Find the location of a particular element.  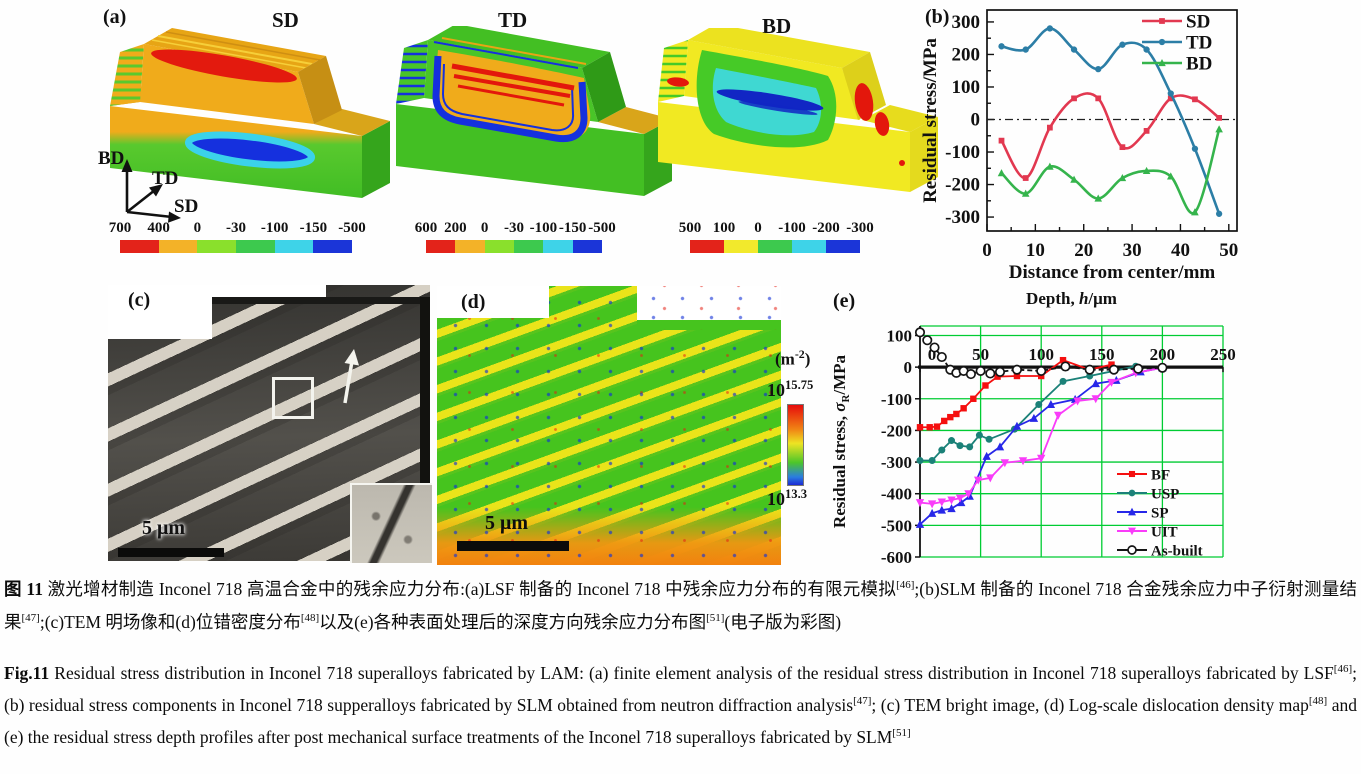

colorbar-tick-label: -100 is located at coordinates (543, 228).